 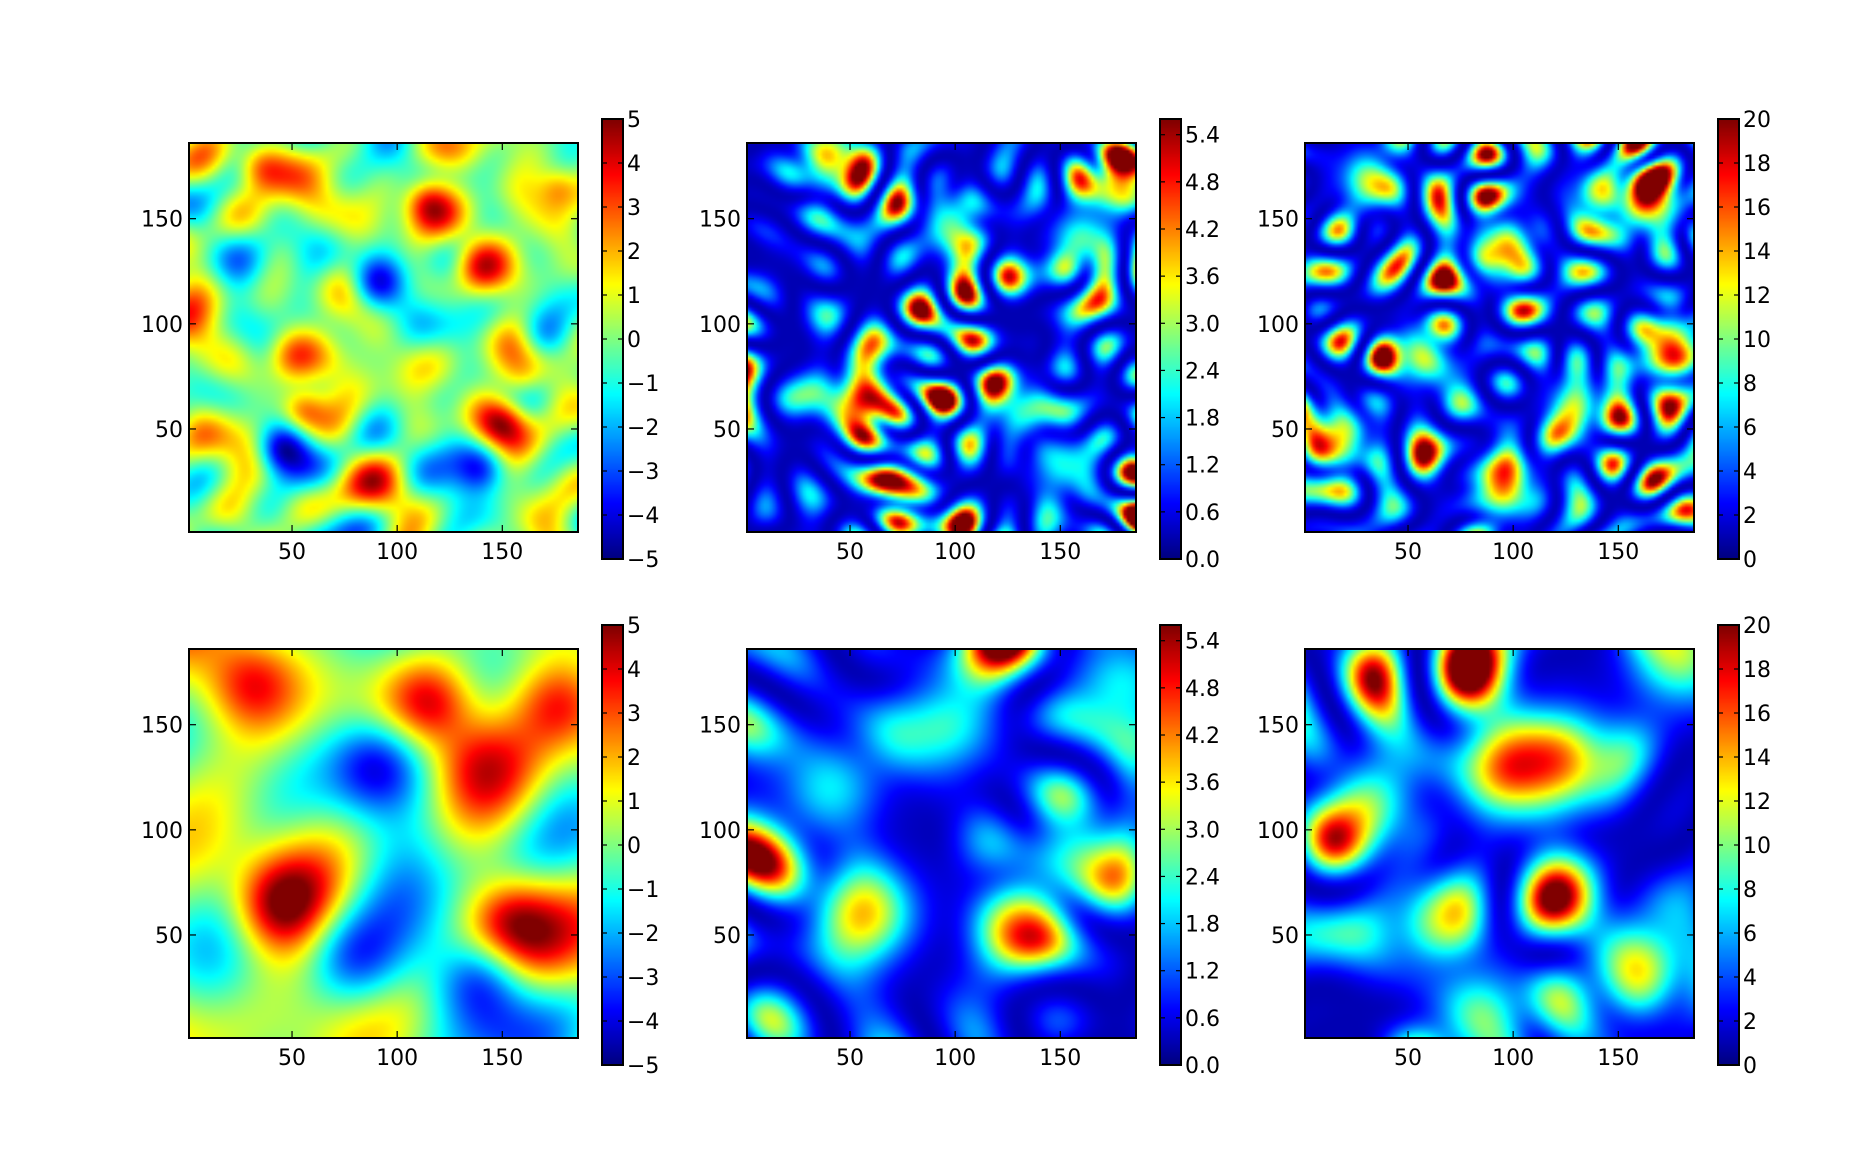 I want to click on colorbar-tick-label: 1, so click(x=634, y=802).